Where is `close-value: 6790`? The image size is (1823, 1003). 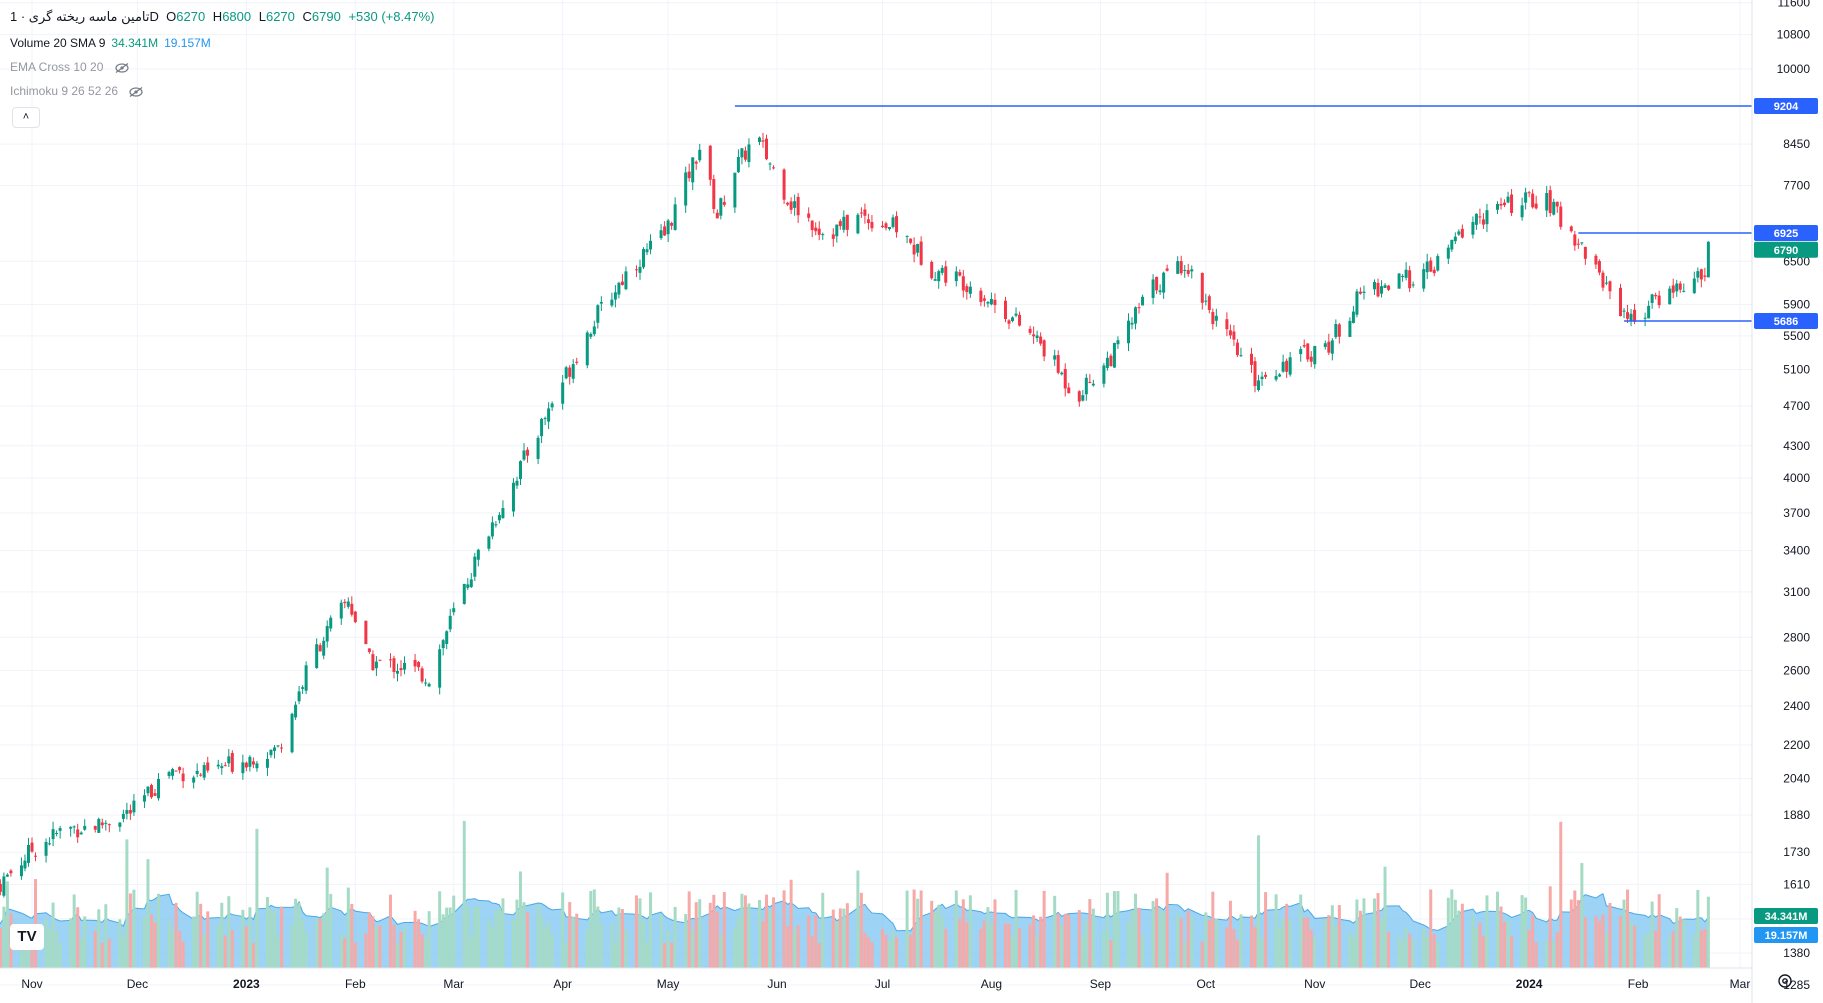
close-value: 6790 is located at coordinates (326, 16).